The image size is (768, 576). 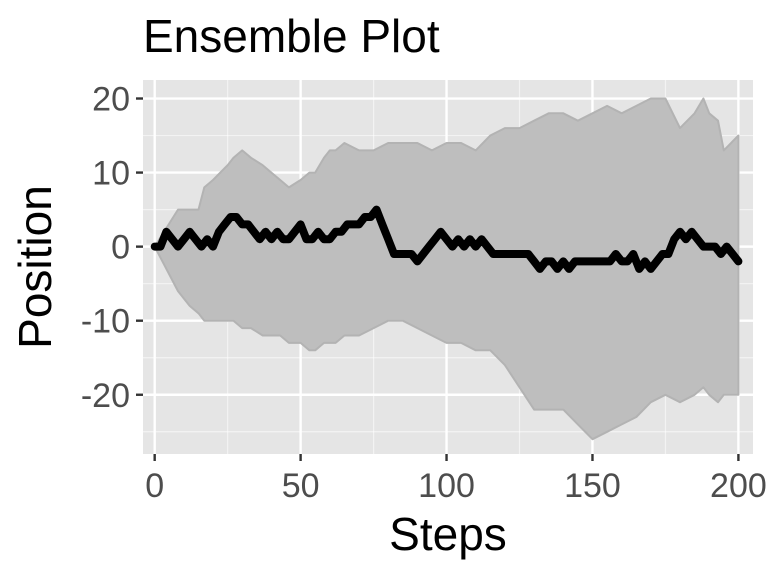 I want to click on x-axis-title: Steps, so click(x=448, y=534).